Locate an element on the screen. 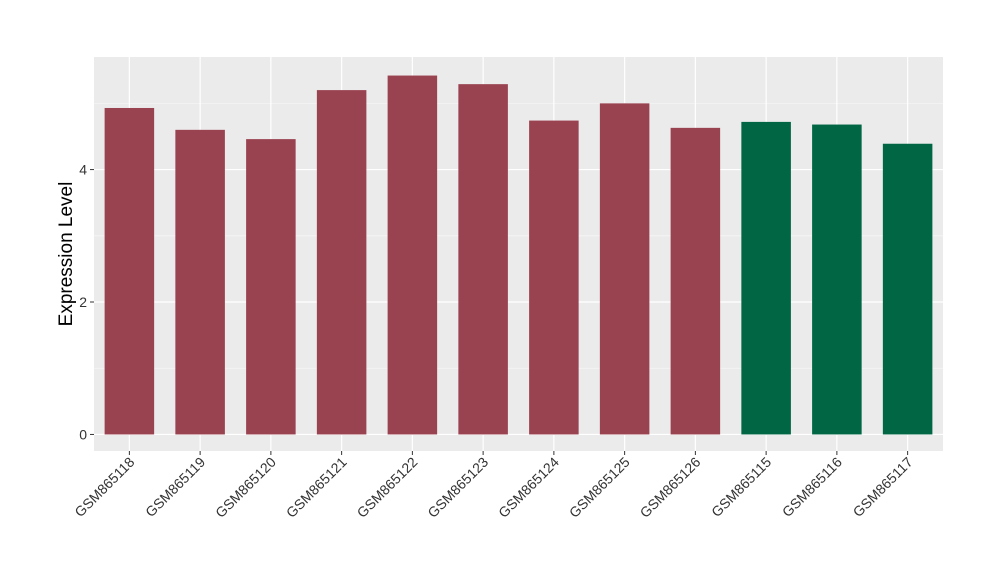 This screenshot has width=1000, height=580. bar-gsm865124 is located at coordinates (554, 277).